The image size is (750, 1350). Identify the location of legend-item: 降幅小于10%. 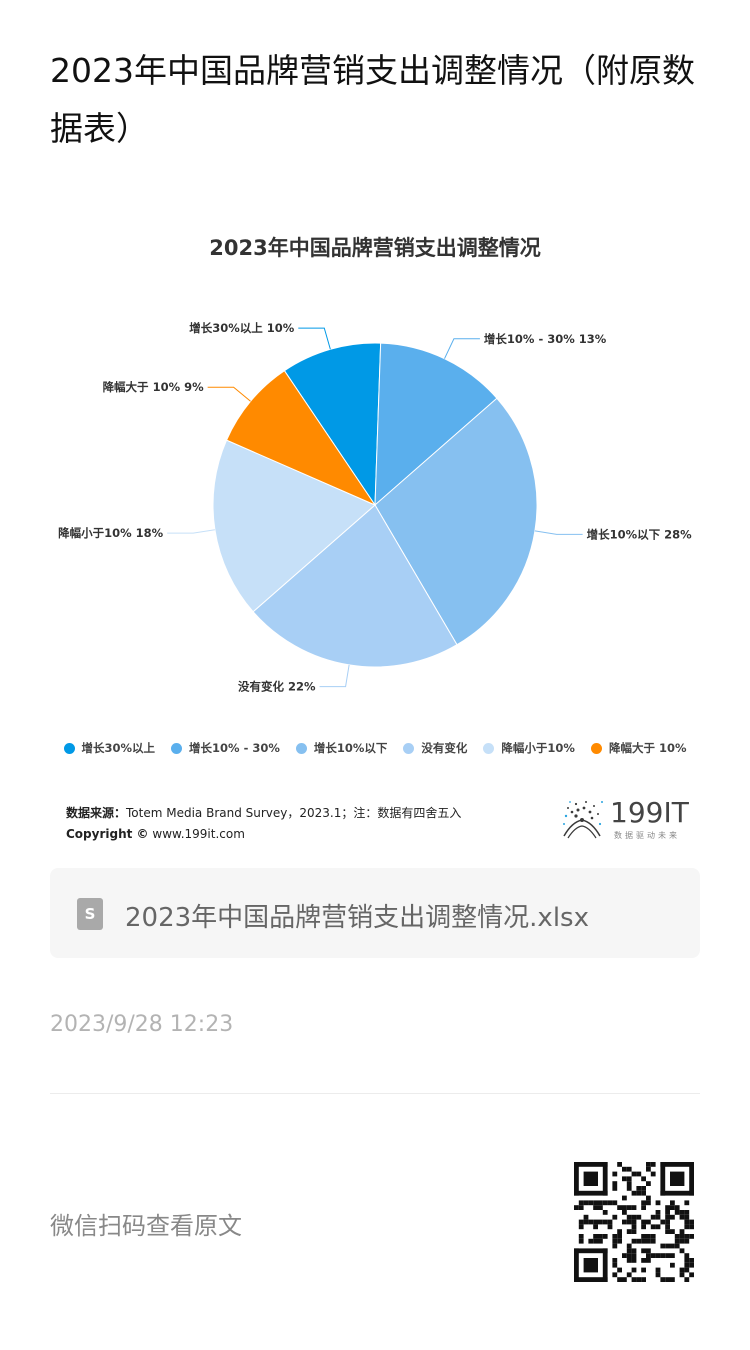
(529, 748).